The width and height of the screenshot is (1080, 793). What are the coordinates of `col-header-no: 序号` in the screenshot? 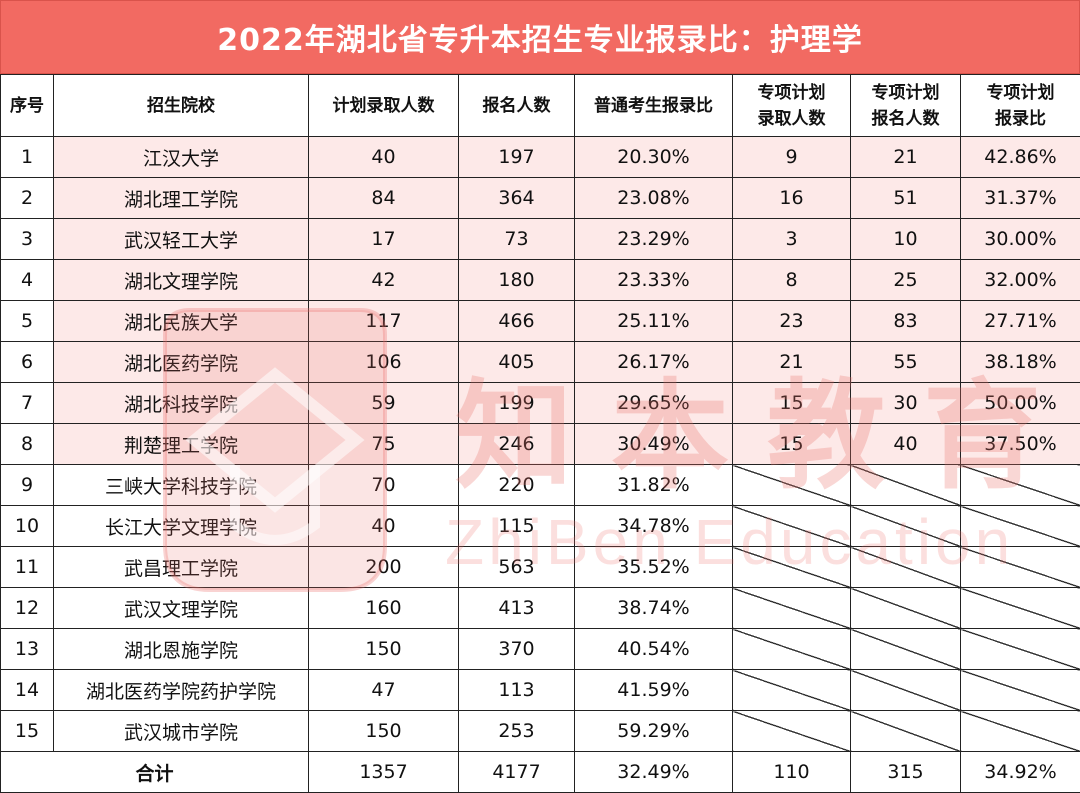 It's located at (27, 106).